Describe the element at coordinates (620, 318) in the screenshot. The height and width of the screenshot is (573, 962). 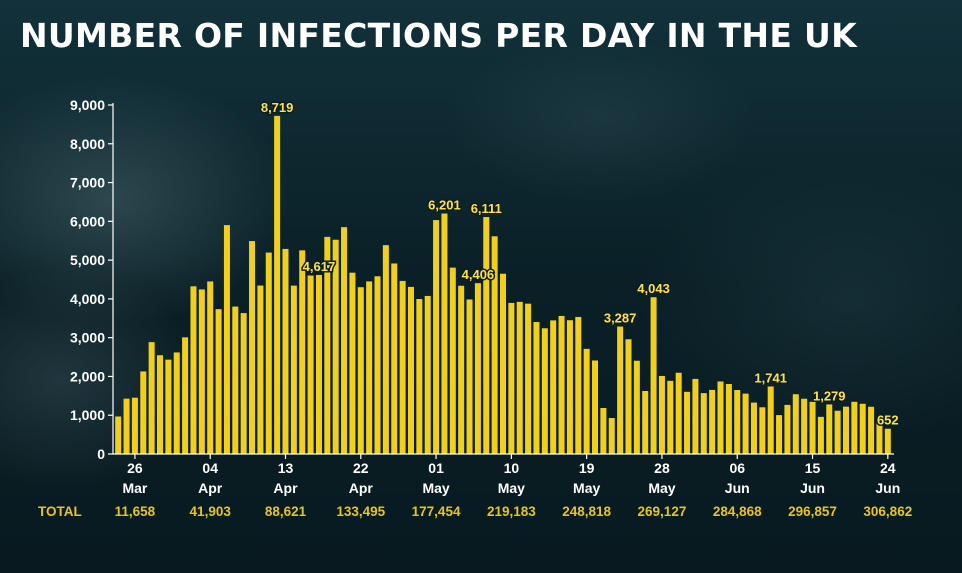
I see `data-label: 3,287` at that location.